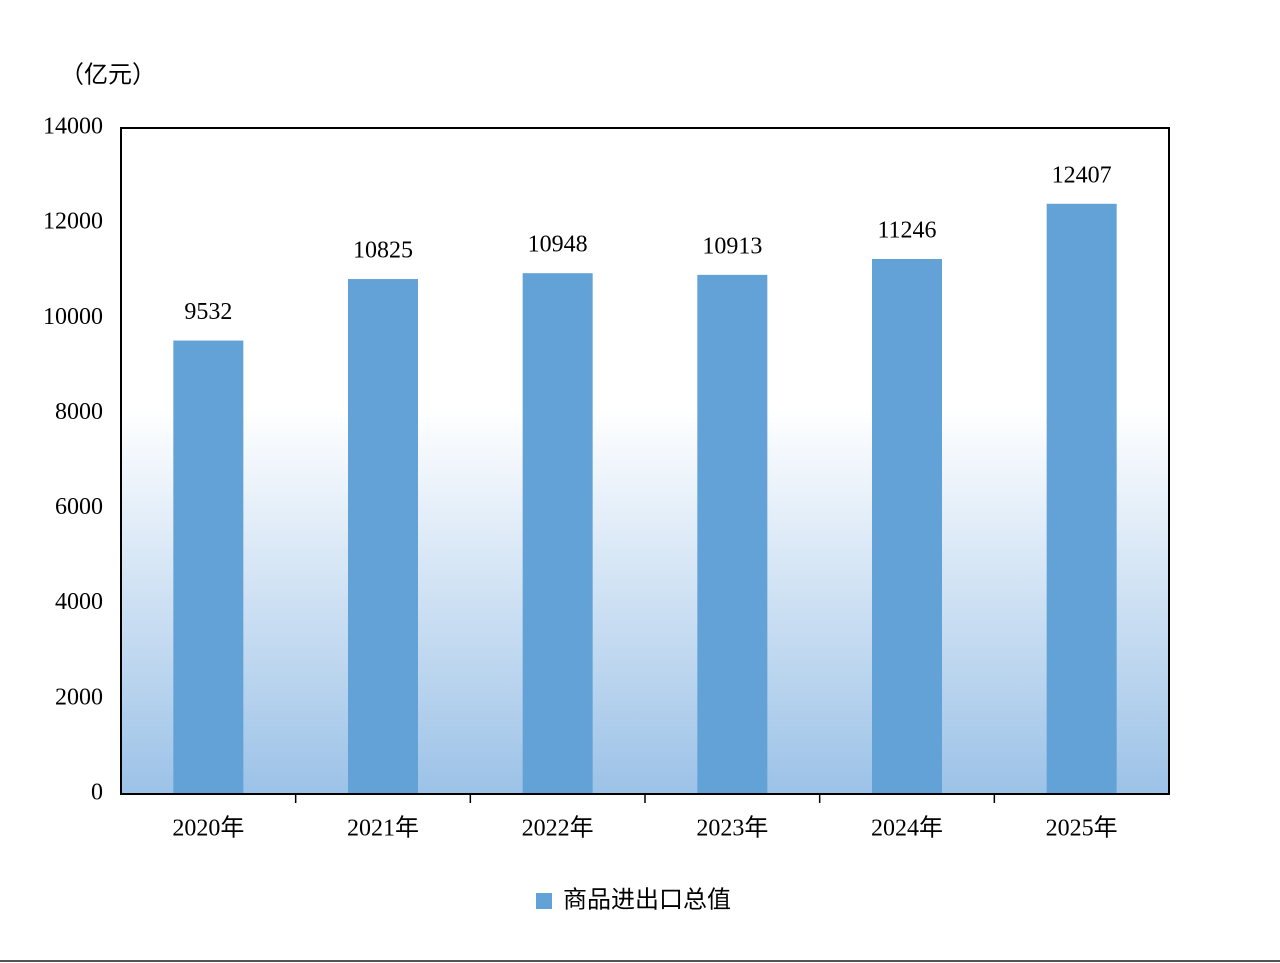  Describe the element at coordinates (73, 222) in the screenshot. I see `y-tick-label: 12000` at that location.